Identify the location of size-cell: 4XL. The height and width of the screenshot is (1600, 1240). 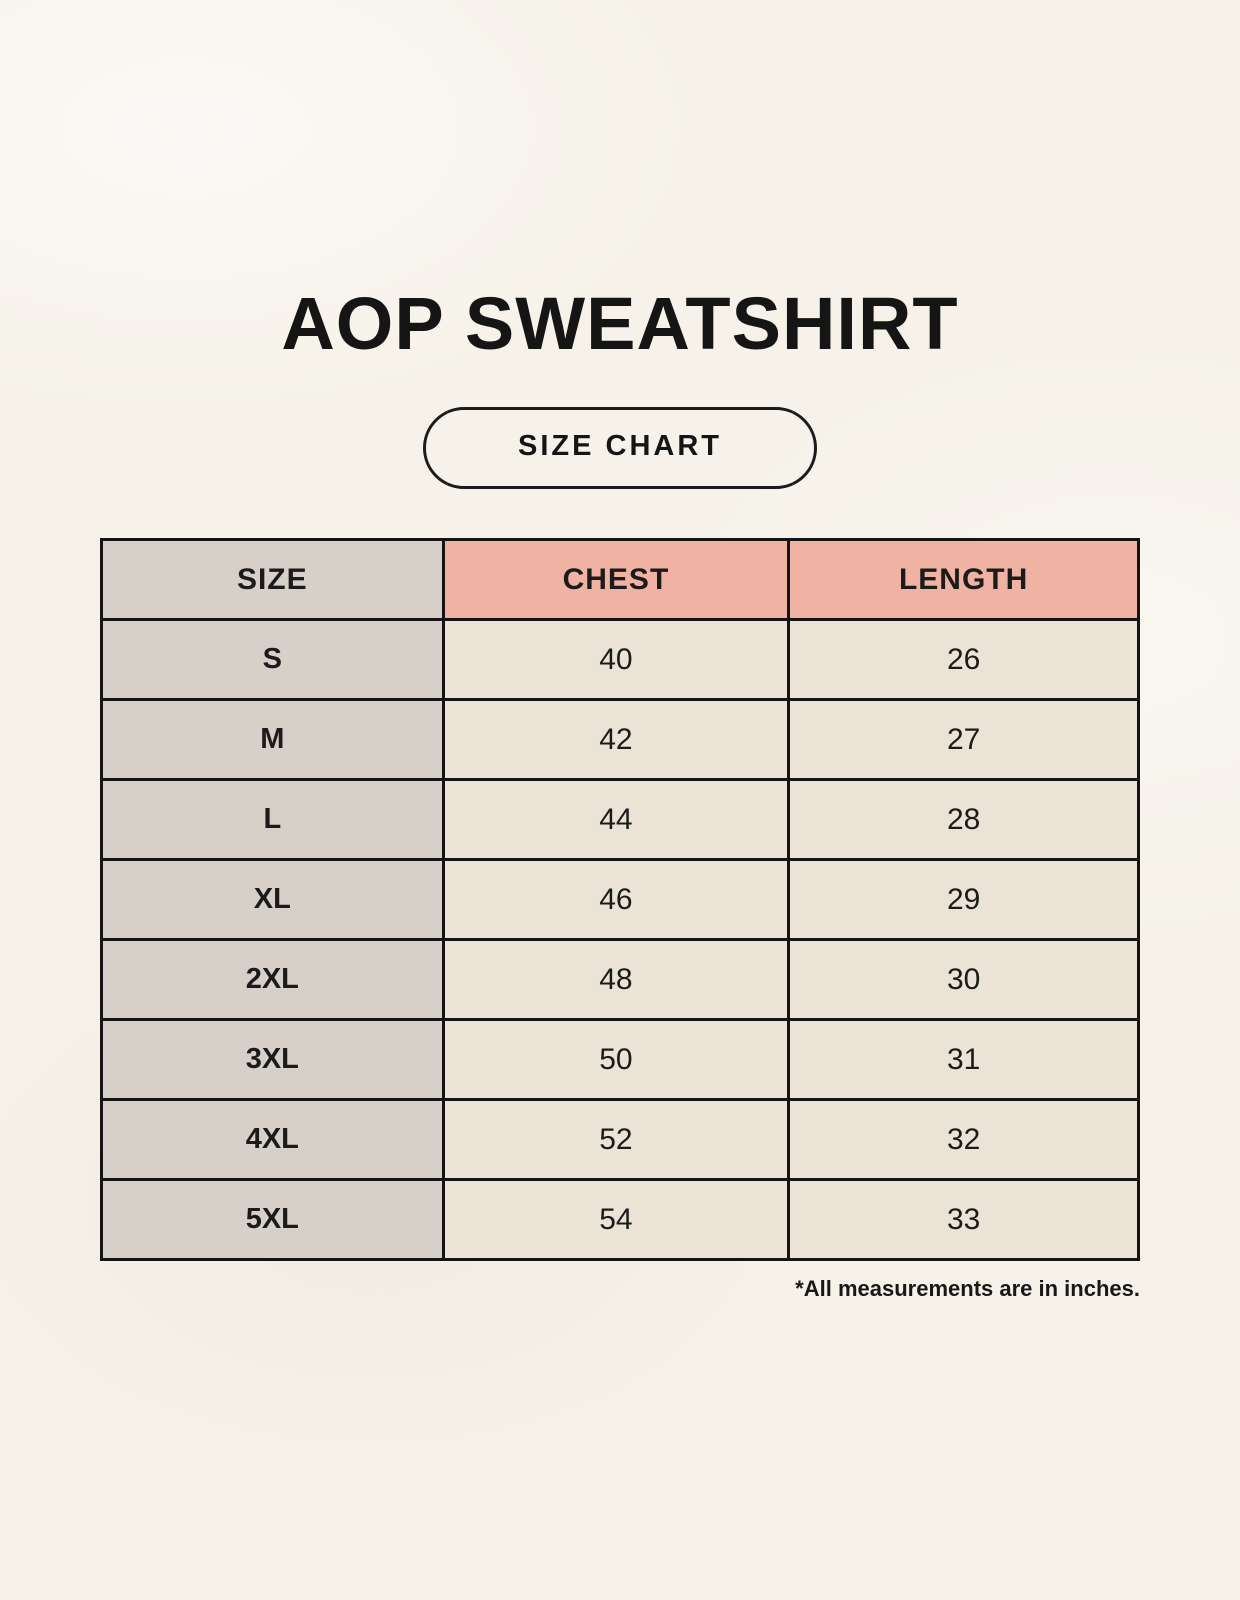
(272, 1139).